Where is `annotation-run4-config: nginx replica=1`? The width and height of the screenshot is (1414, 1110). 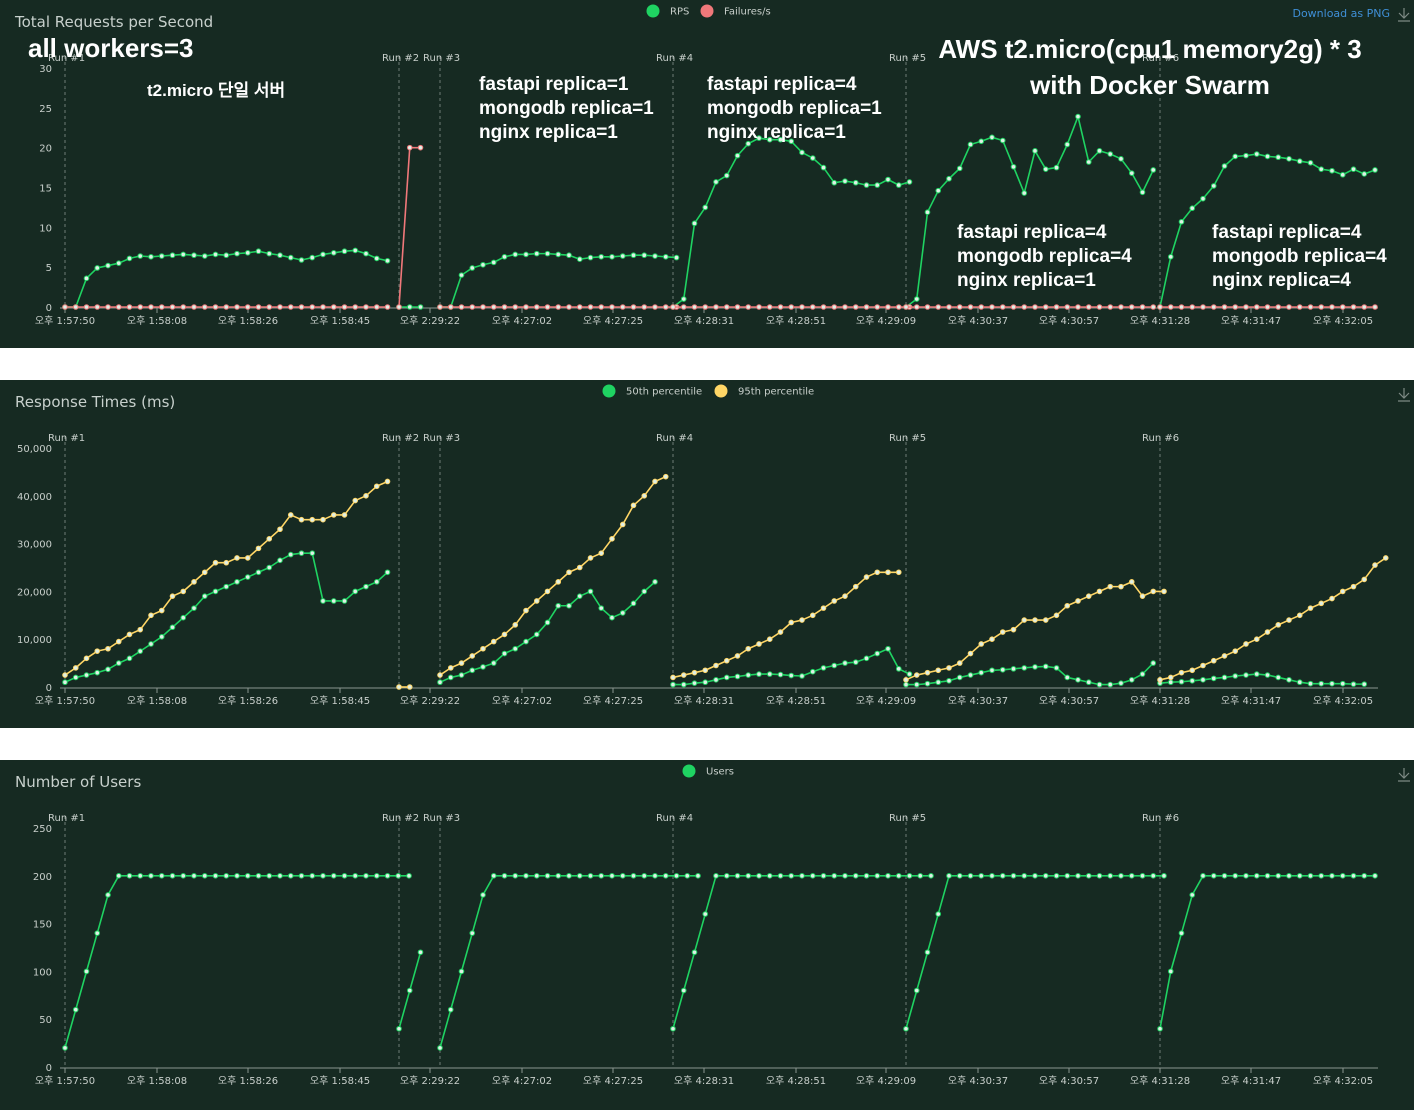 annotation-run4-config: nginx replica=1 is located at coordinates (776, 132).